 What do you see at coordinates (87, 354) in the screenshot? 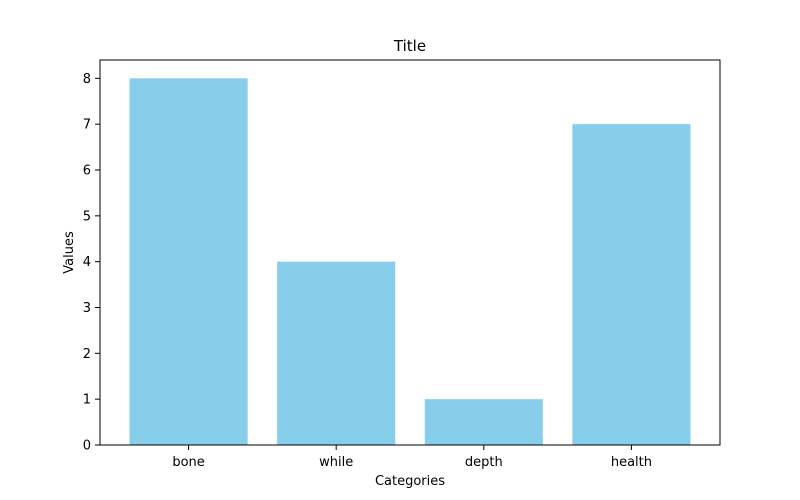
I see `y-tick-label: 2` at bounding box center [87, 354].